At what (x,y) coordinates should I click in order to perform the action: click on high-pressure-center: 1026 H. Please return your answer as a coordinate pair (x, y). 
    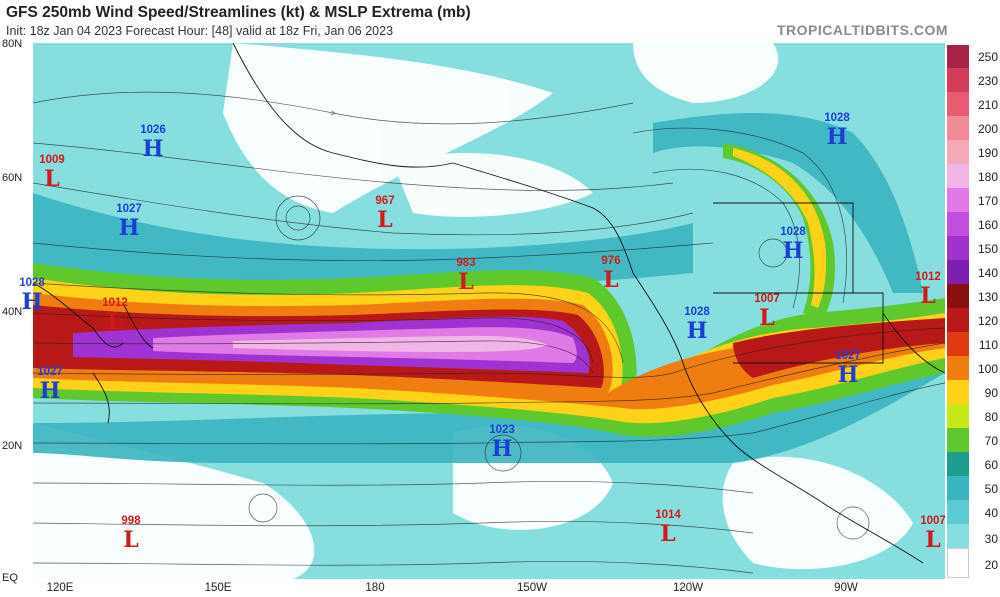
    Looking at the image, I should click on (153, 142).